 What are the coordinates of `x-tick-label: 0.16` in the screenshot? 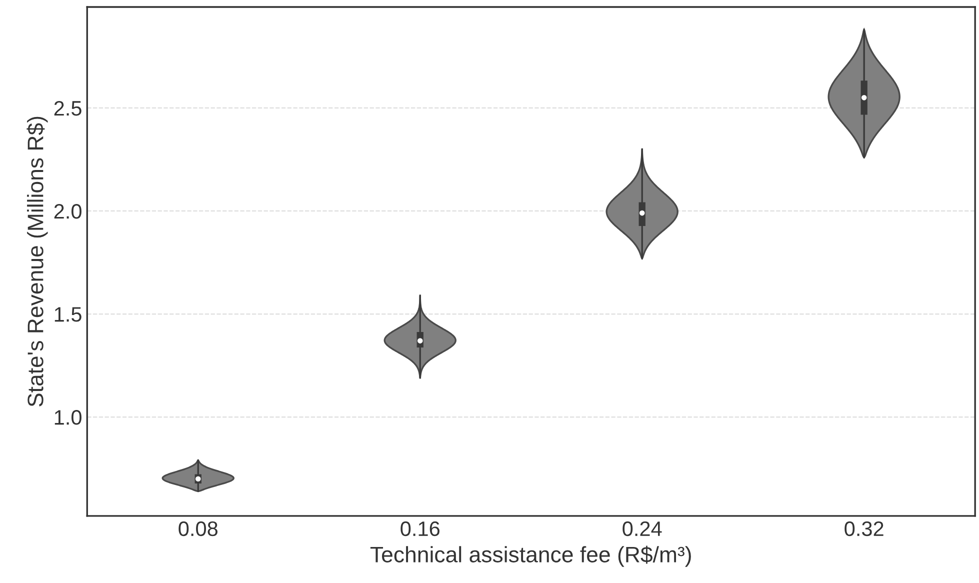 It's located at (420, 528).